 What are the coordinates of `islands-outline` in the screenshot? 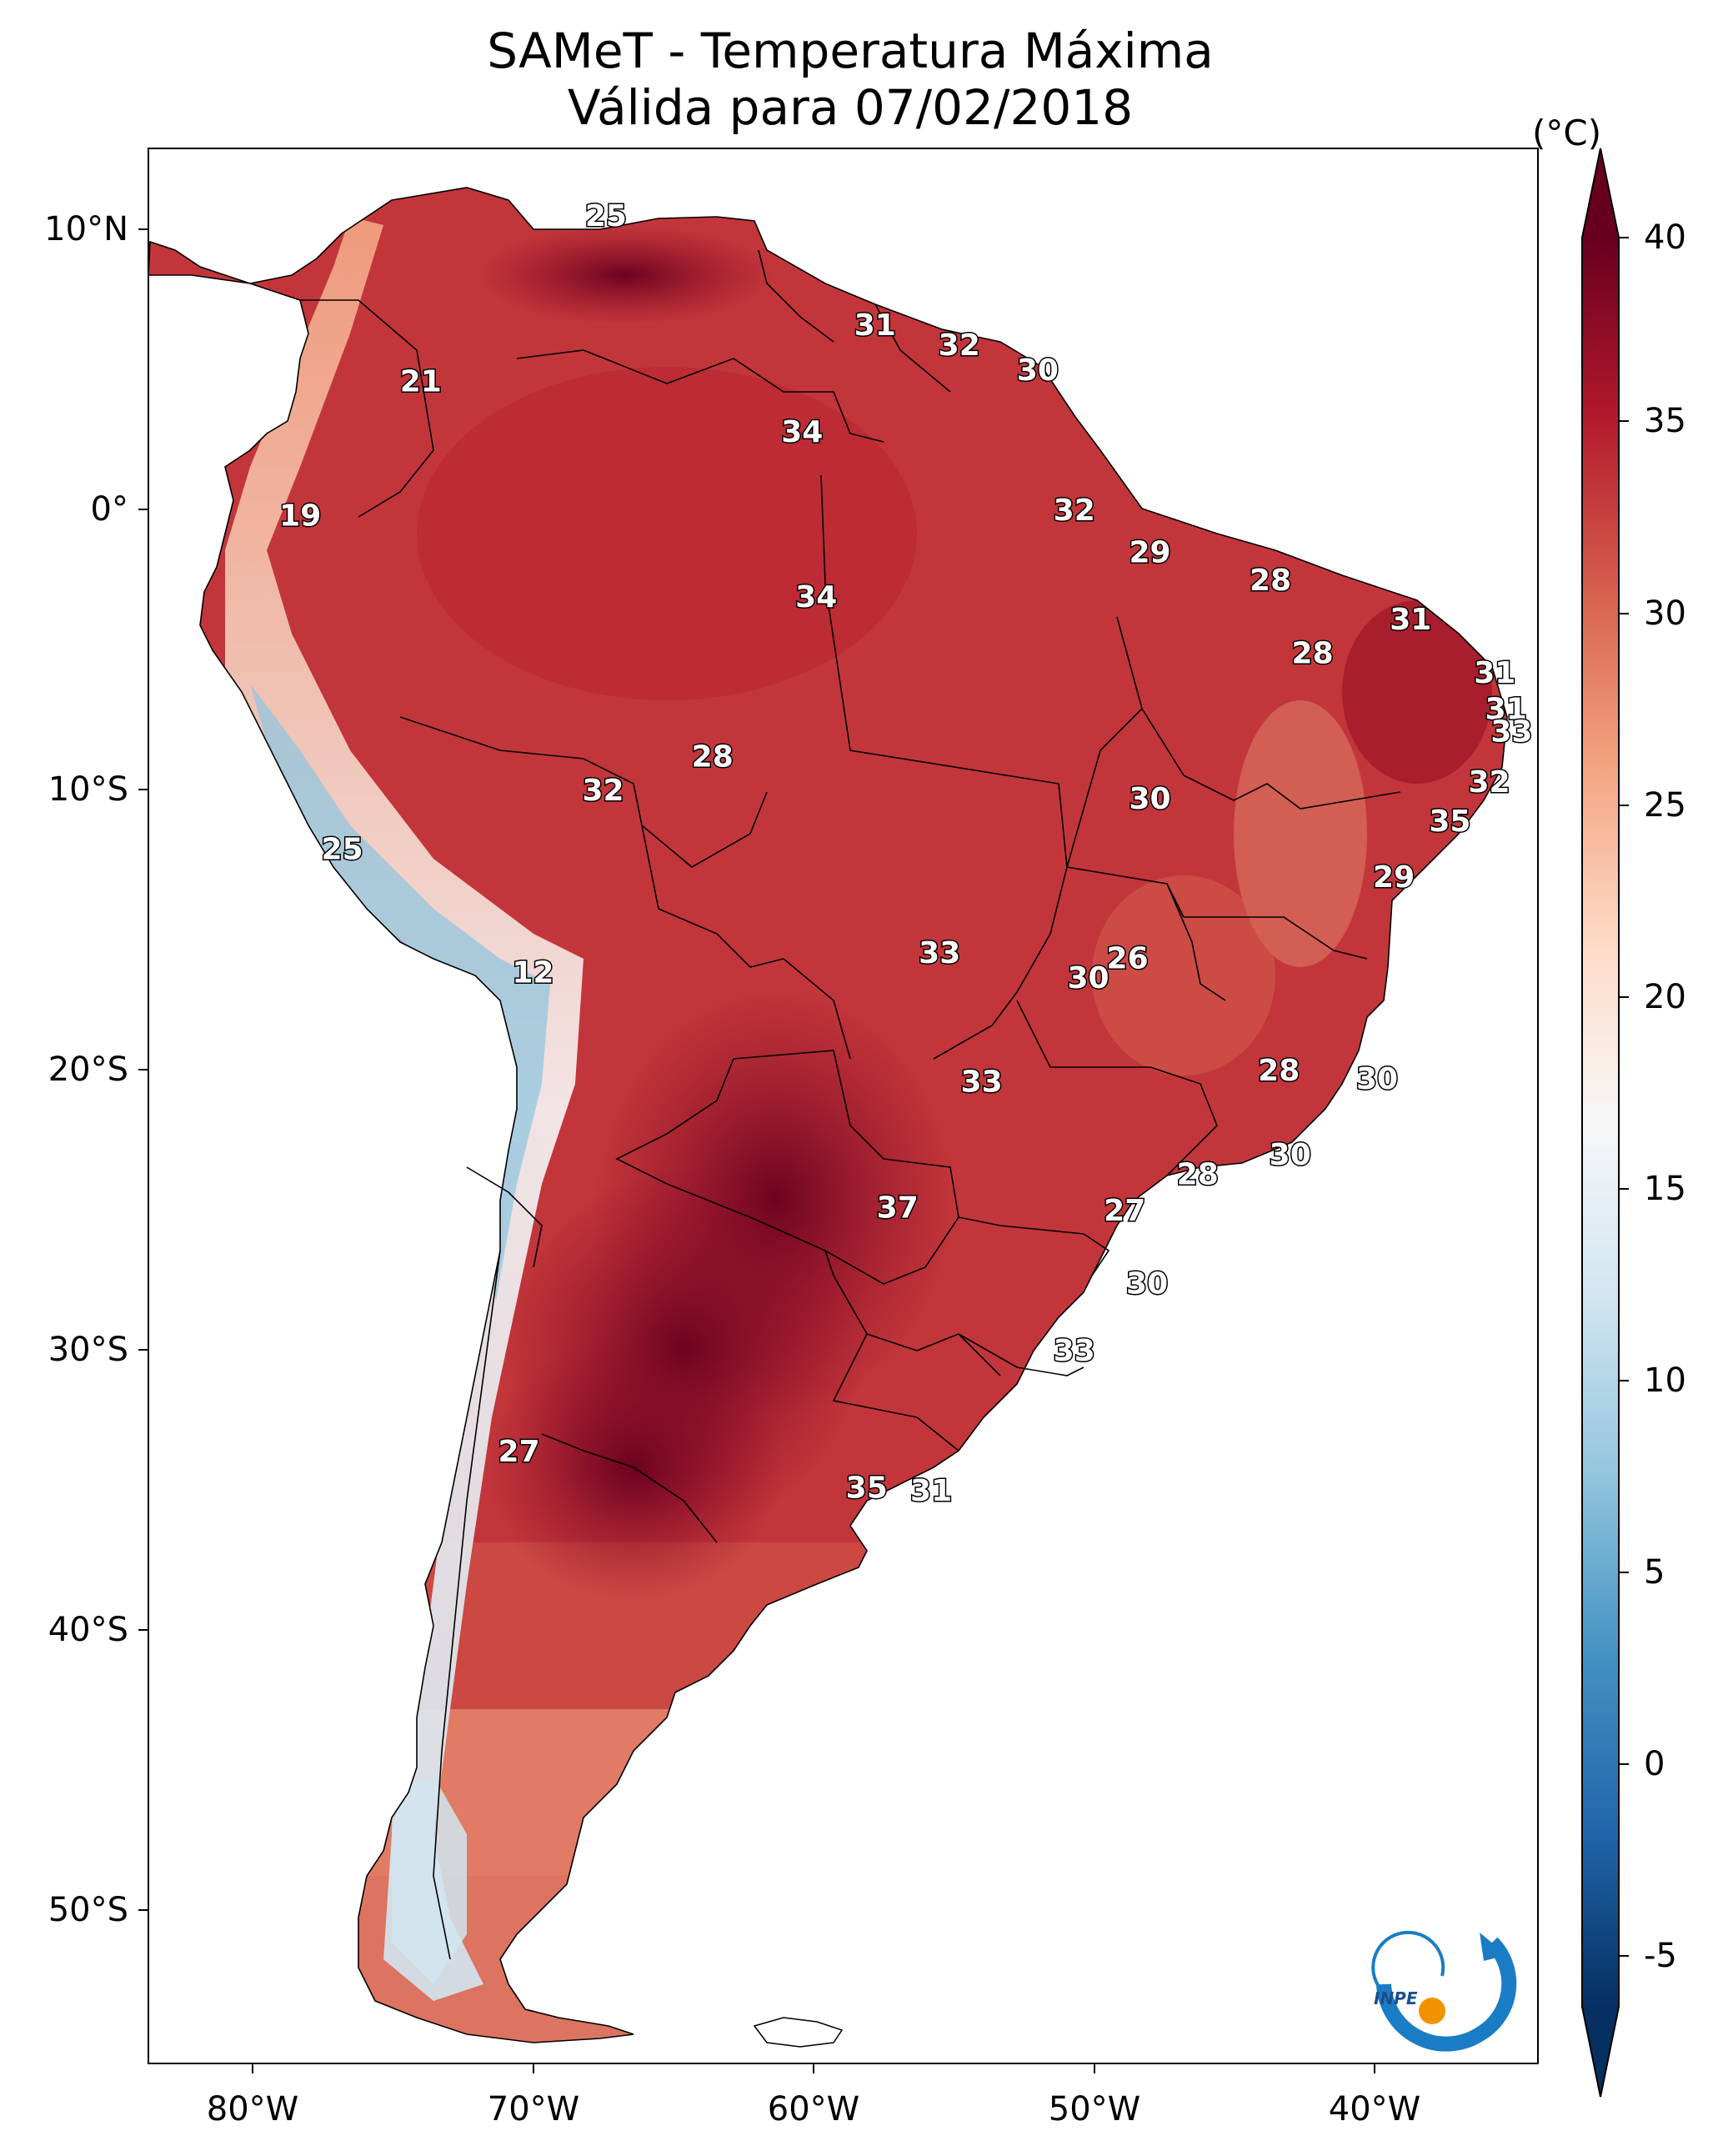 It's located at (798, 2032).